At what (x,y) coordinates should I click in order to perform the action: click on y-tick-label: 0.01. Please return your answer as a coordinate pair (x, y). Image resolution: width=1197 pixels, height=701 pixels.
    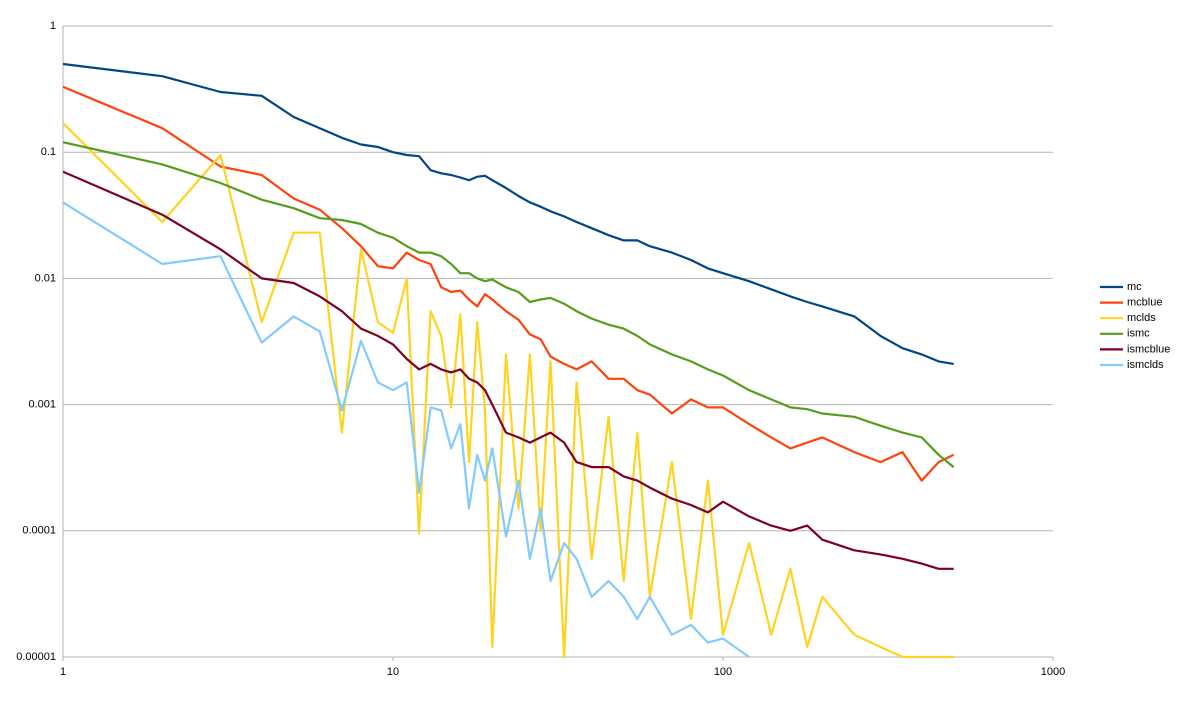
    Looking at the image, I should click on (45, 278).